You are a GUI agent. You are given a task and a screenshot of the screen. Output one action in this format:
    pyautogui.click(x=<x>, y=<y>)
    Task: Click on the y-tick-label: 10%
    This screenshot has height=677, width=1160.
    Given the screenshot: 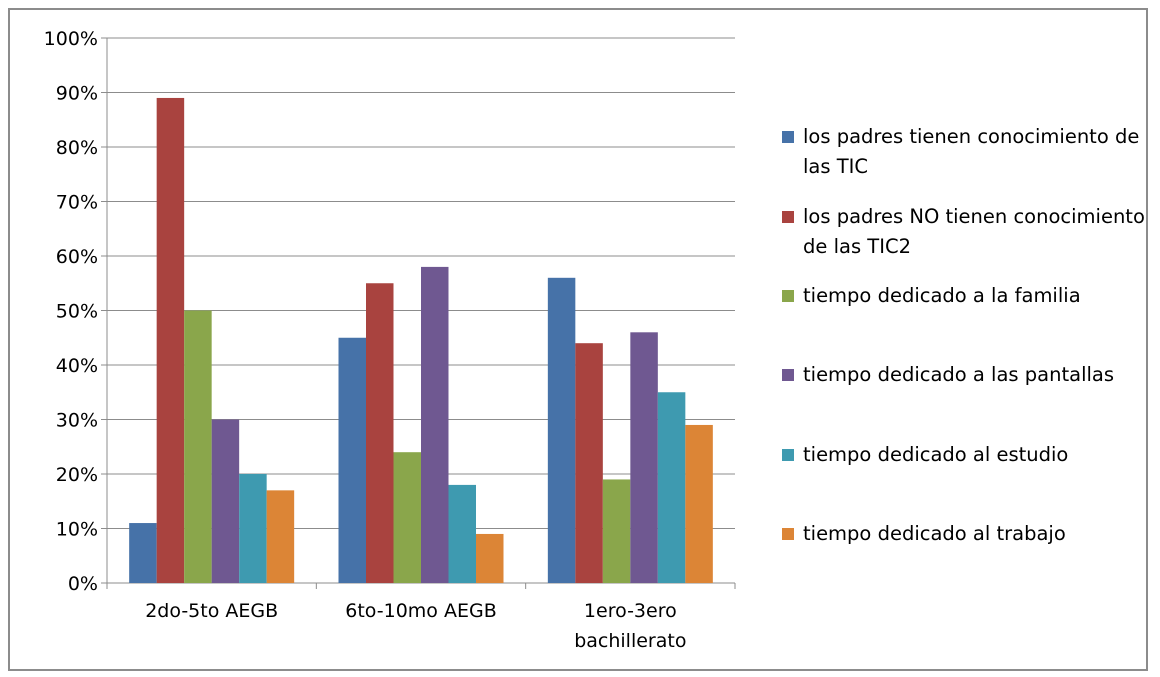 What is the action you would take?
    pyautogui.click(x=77, y=530)
    